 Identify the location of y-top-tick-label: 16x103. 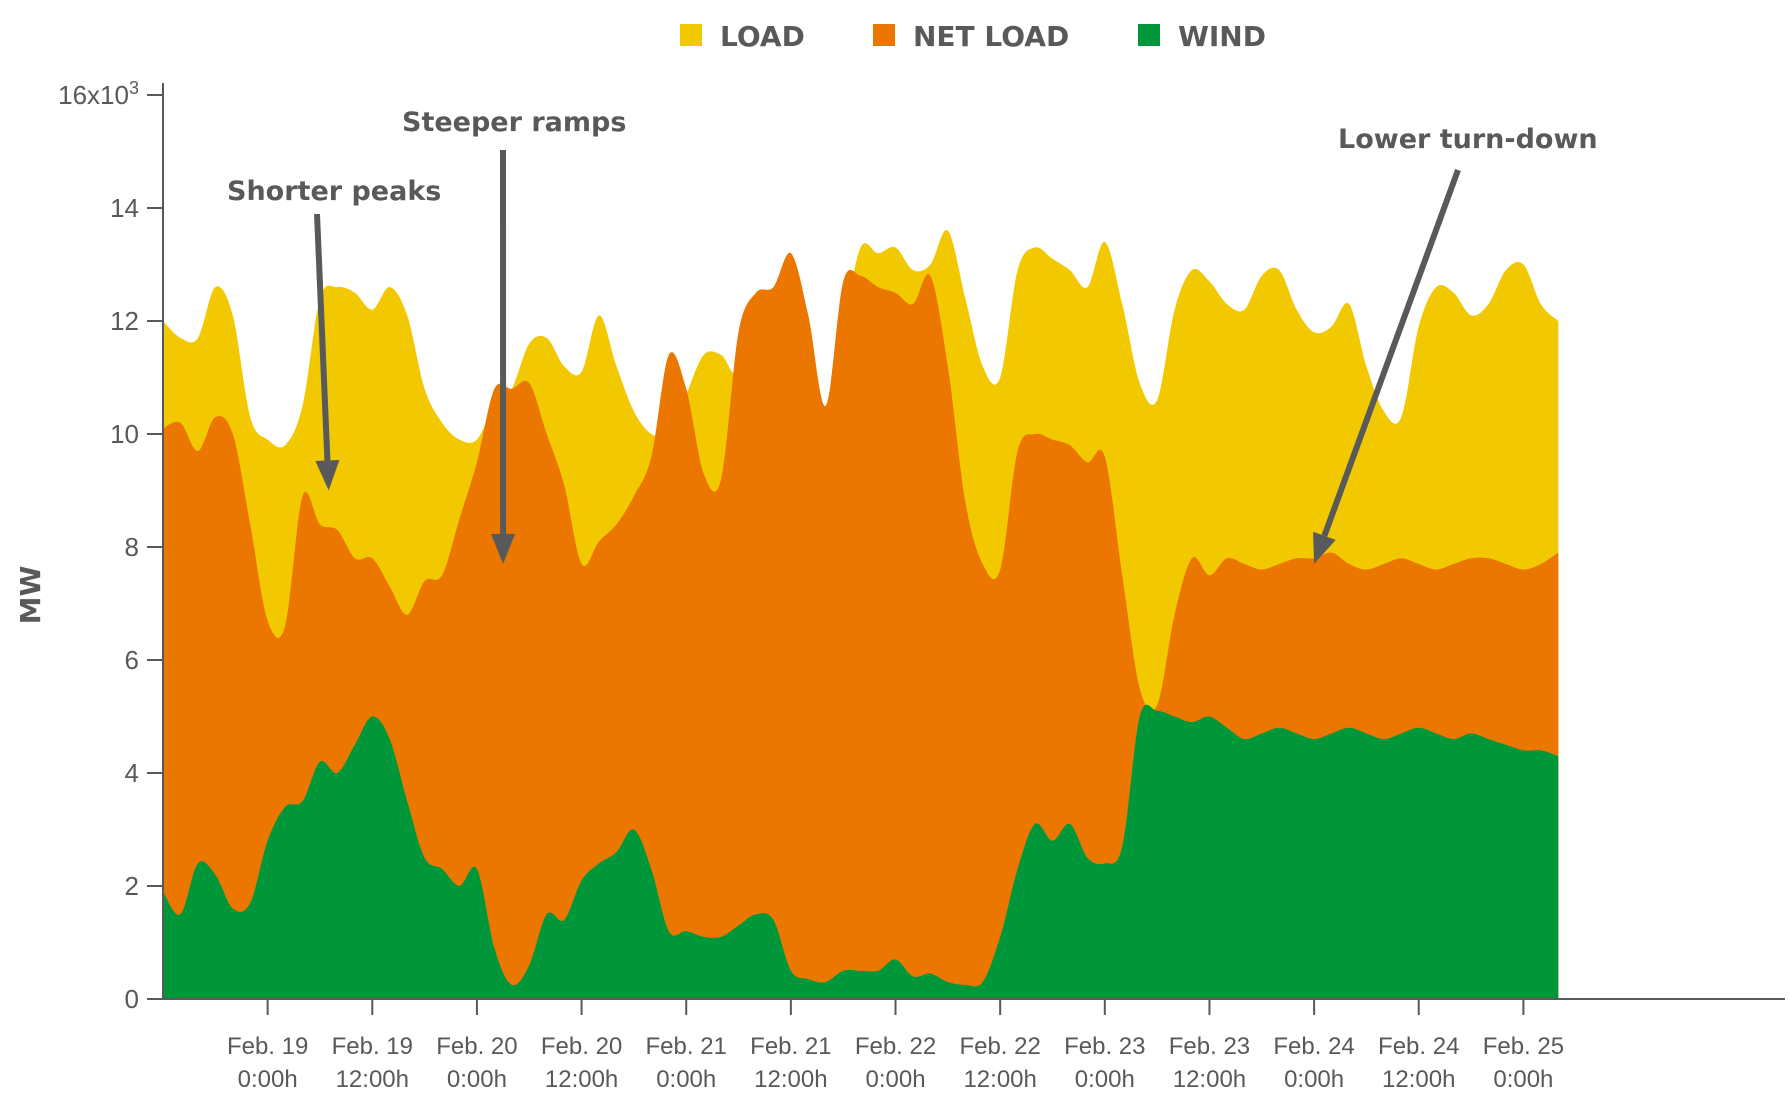
(98, 94).